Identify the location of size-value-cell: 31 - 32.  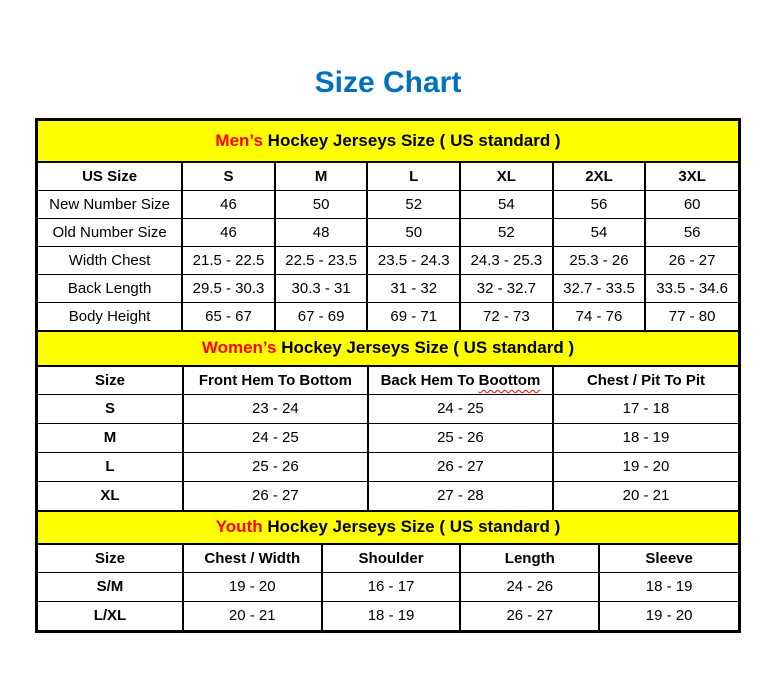
(414, 288).